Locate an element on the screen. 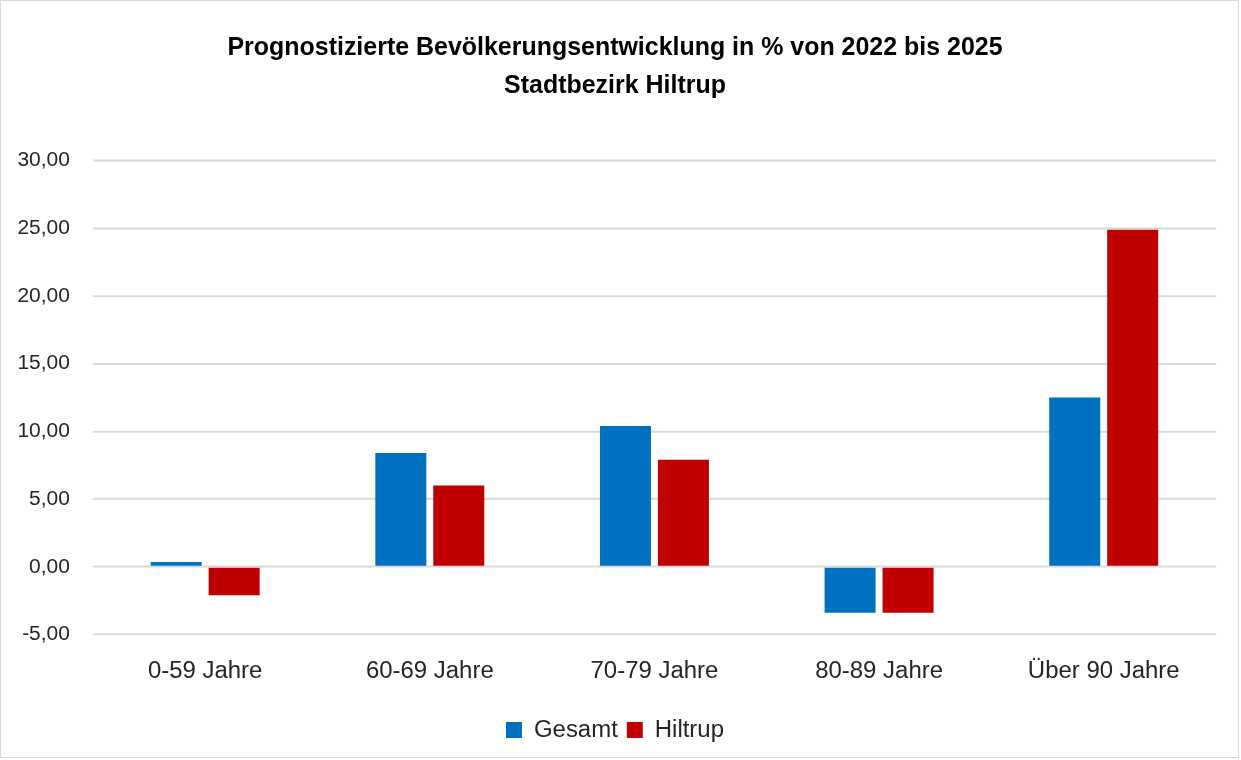 Image resolution: width=1241 pixels, height=760 pixels. y-tick-label: -5,00 is located at coordinates (46, 633).